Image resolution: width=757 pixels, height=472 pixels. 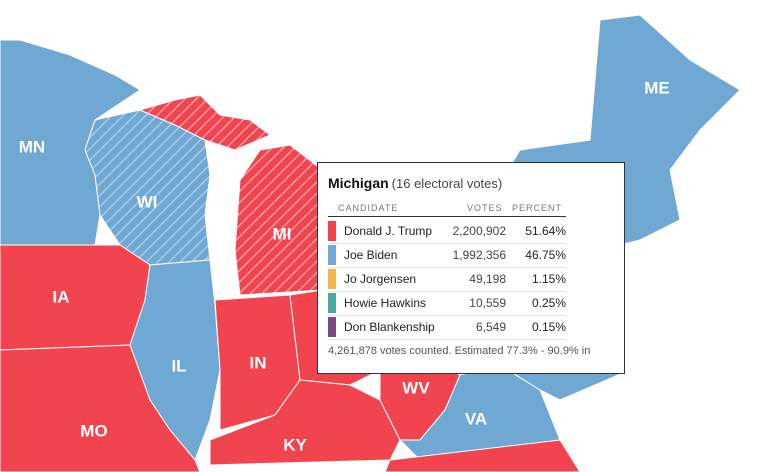 What do you see at coordinates (447, 303) in the screenshot?
I see `candidate-row: Howie Hawkins 10,559 0.25%` at bounding box center [447, 303].